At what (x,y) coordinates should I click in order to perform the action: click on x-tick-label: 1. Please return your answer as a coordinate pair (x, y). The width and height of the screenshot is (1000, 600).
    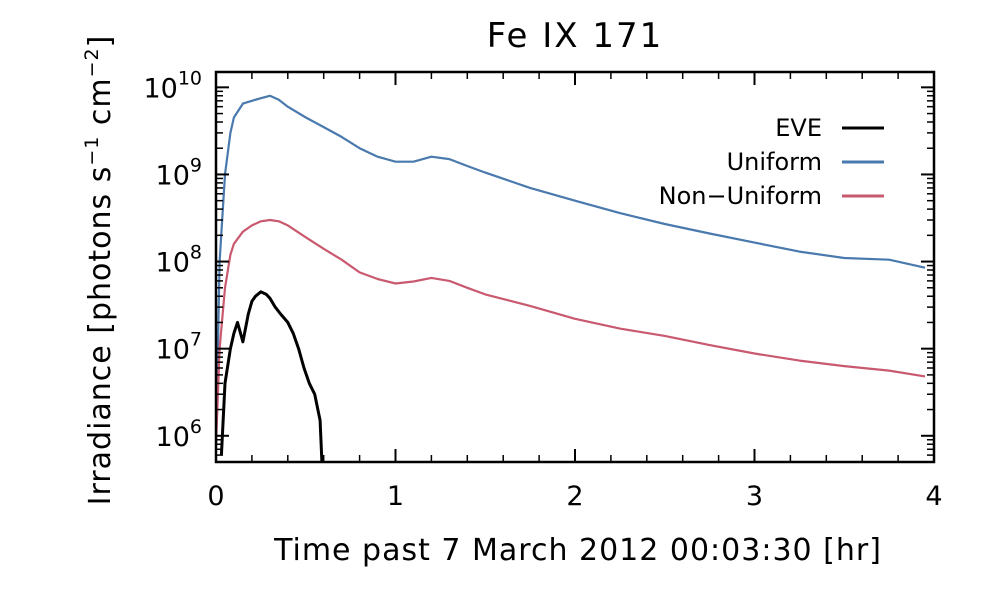
    Looking at the image, I should click on (395, 496).